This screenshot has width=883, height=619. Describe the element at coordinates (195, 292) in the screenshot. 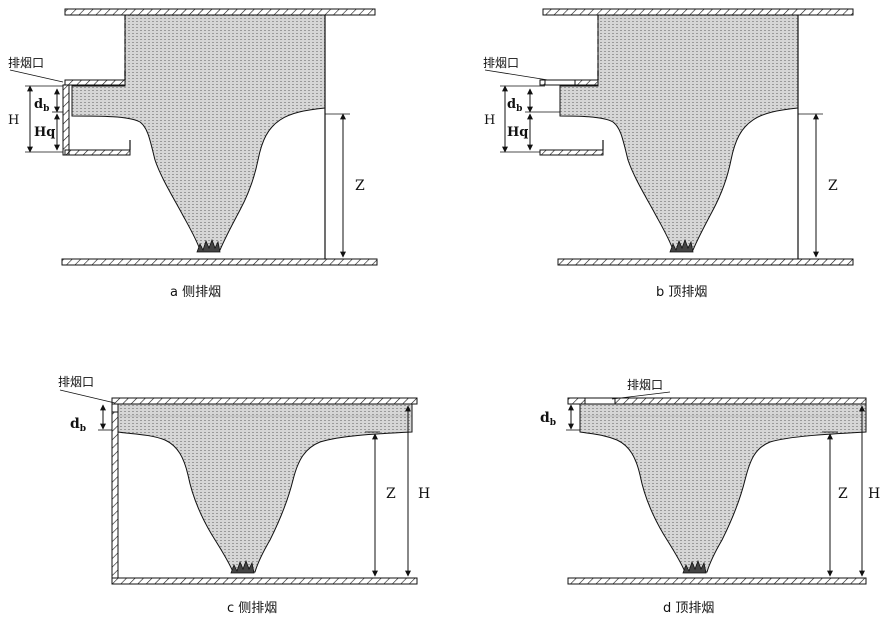

I see `caption-a: a 侧排烟` at that location.